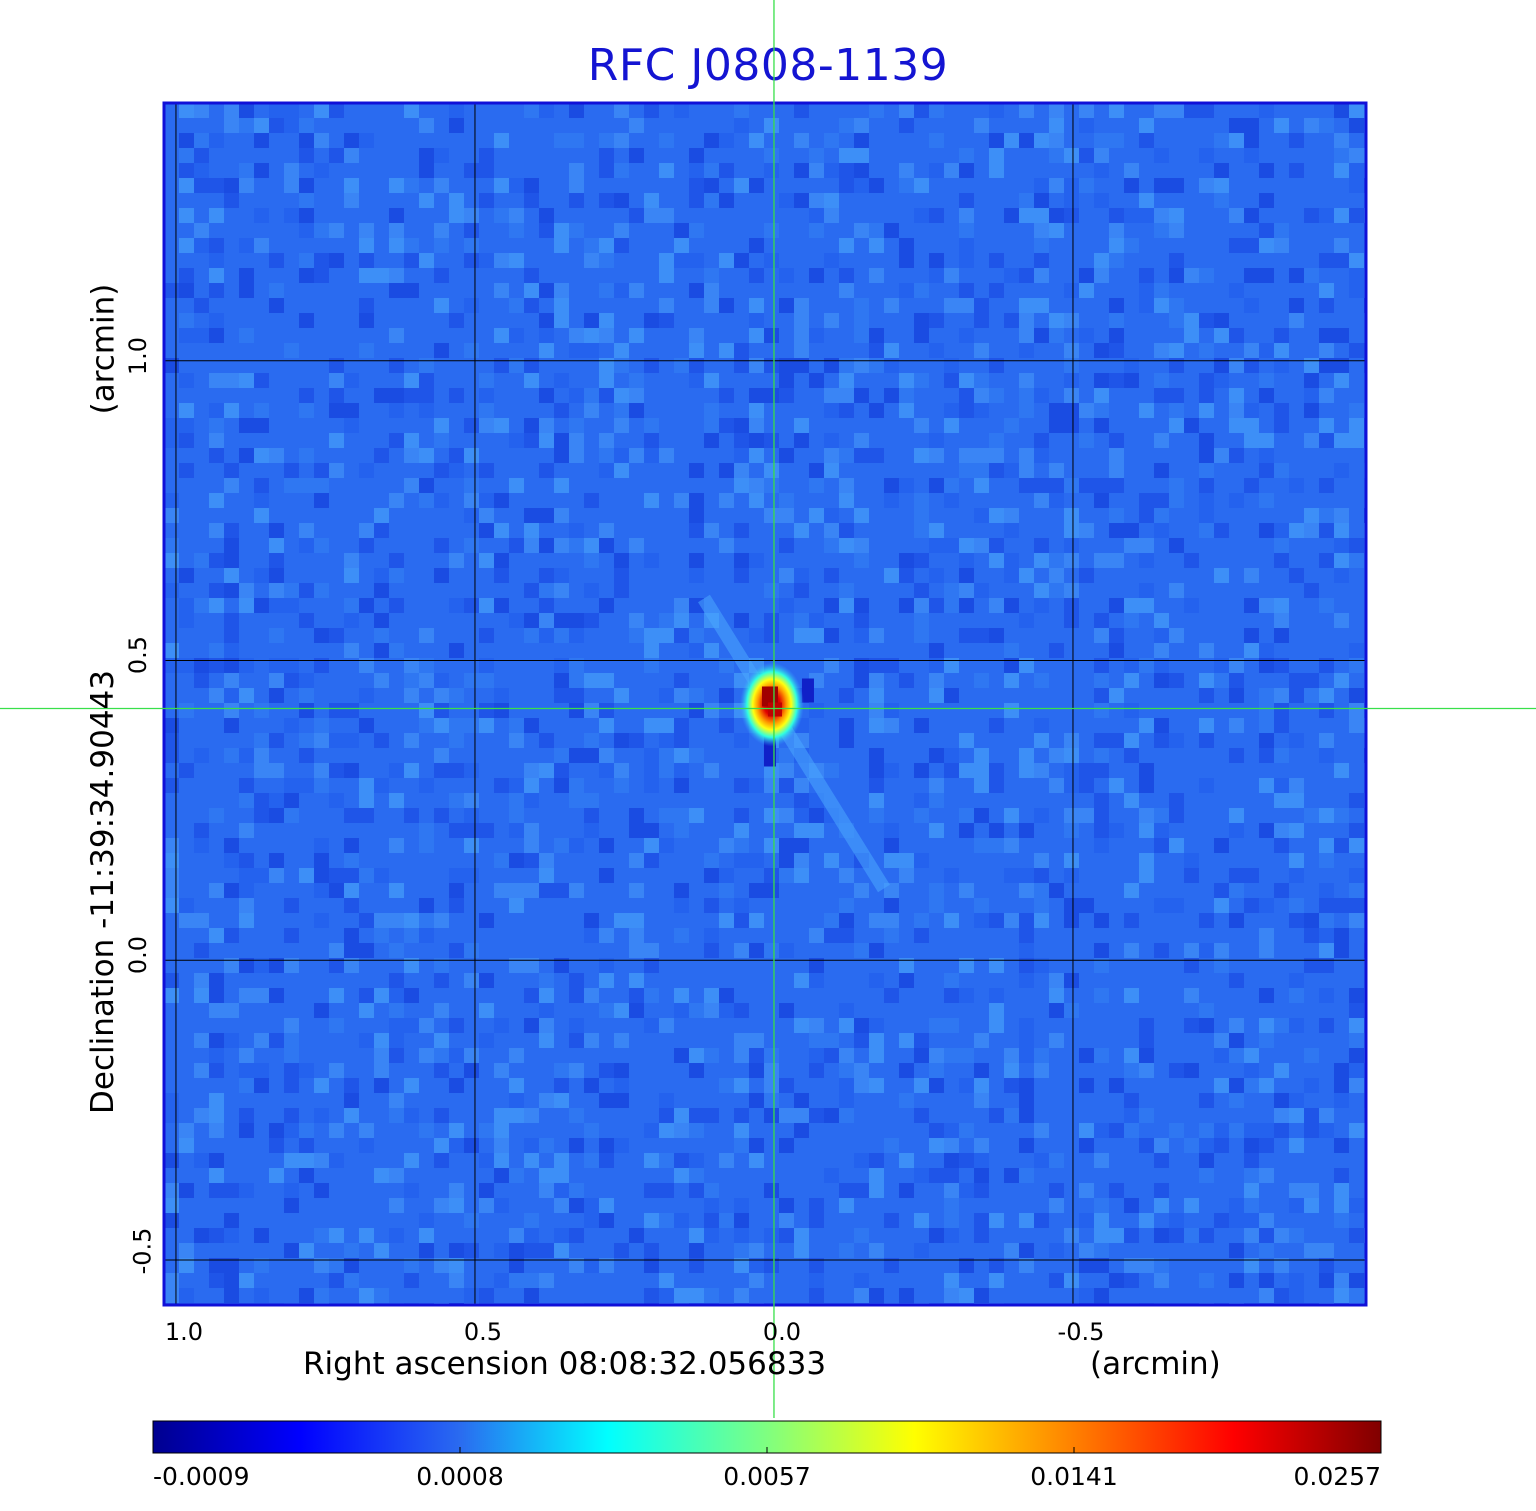 The width and height of the screenshot is (1536, 1511). What do you see at coordinates (201, 1476) in the screenshot?
I see `colorbar-tick-label: -0.0009` at bounding box center [201, 1476].